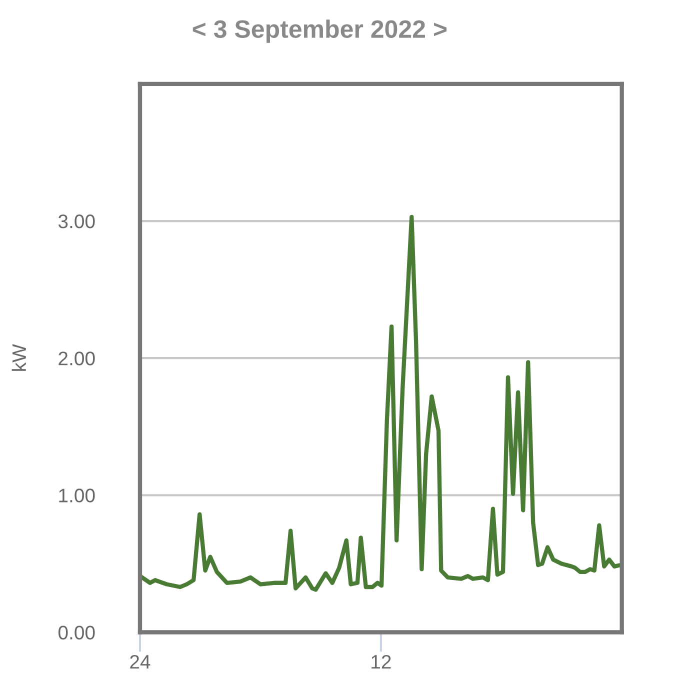 The image size is (673, 694). I want to click on y-tick-label: 2.00, so click(76, 359).